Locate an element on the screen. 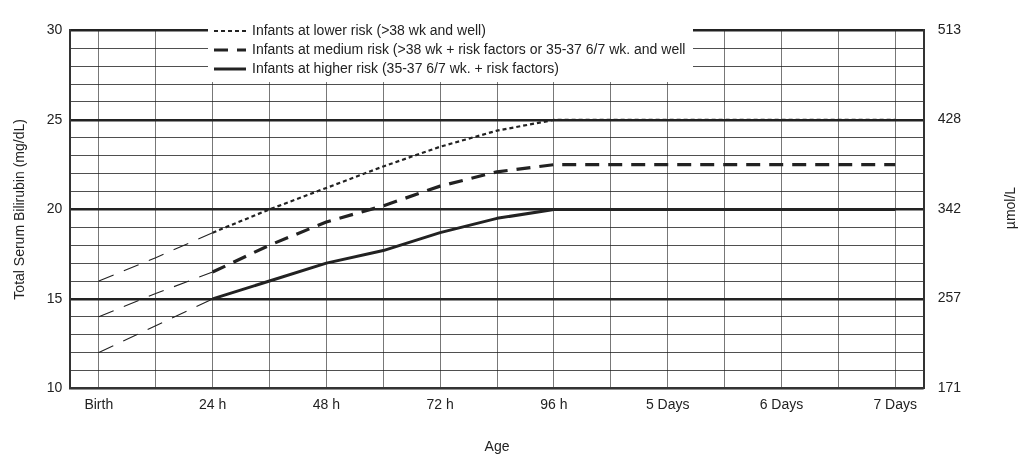 This screenshot has width=1033, height=468. x-tick-label: 96 h is located at coordinates (554, 403).